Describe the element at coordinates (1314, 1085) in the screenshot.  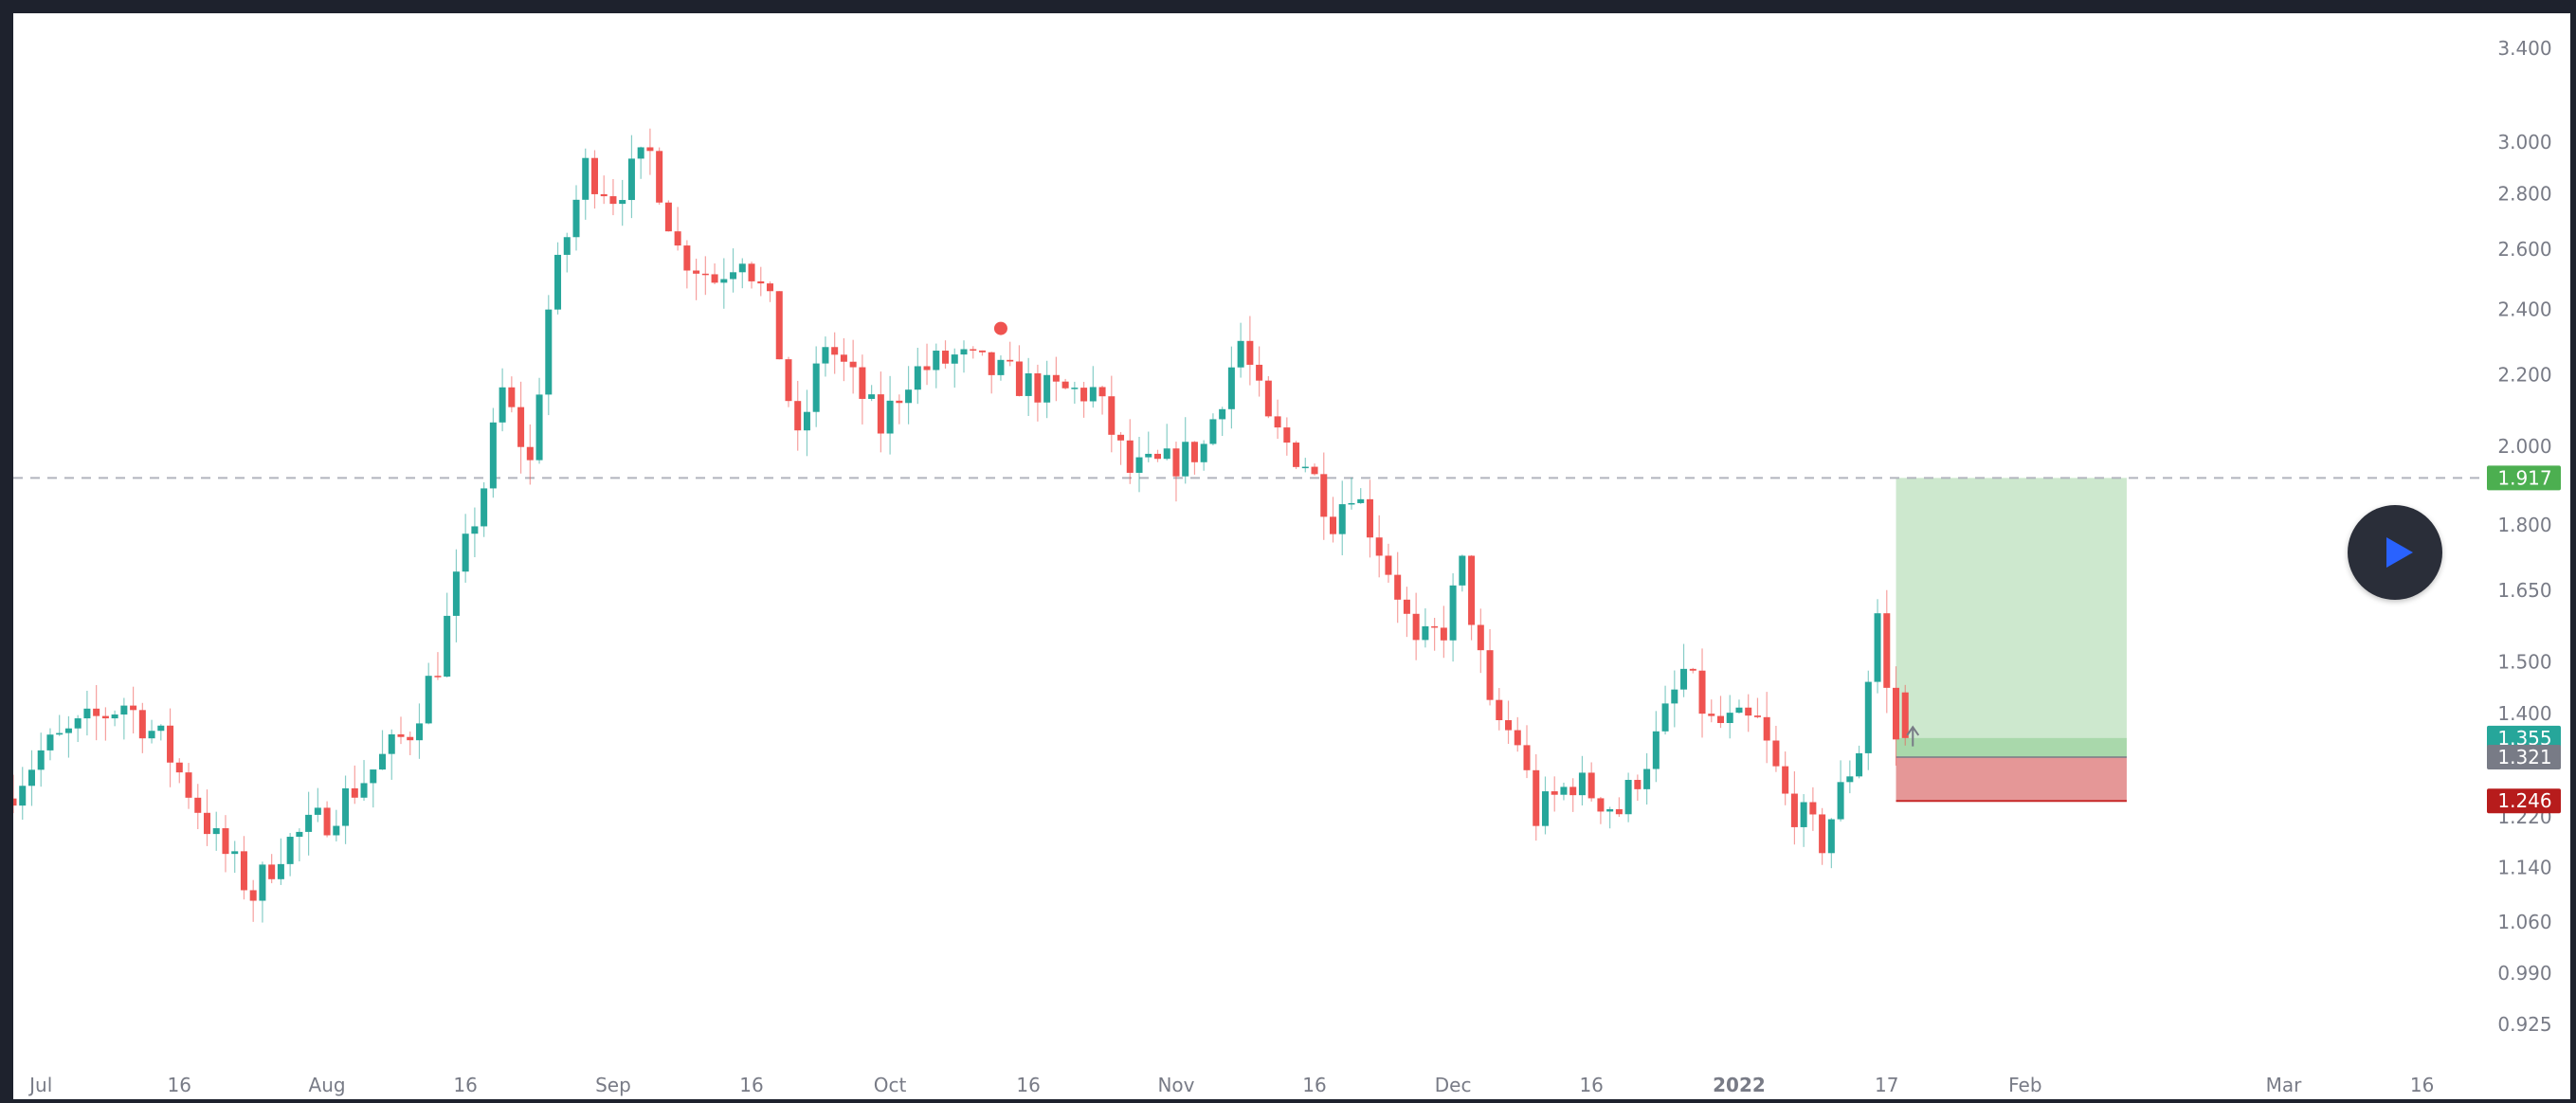
I see `x-tick-label: 16` at that location.